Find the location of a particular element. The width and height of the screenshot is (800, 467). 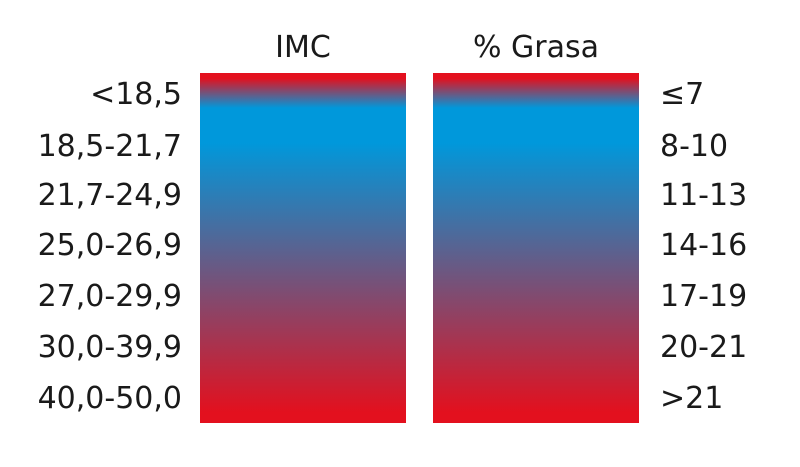

body-fat-range-label: 17-19 is located at coordinates (704, 296).